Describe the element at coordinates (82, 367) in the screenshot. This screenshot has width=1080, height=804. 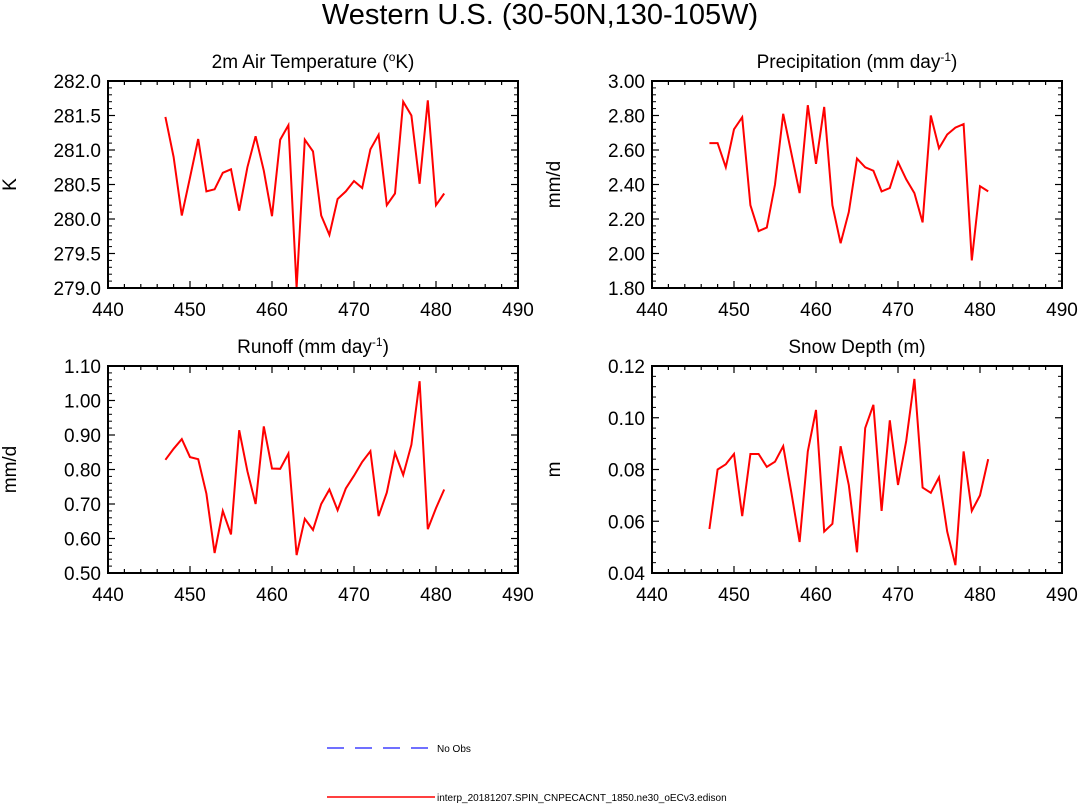
I see `y-tick-label: 1.10` at that location.